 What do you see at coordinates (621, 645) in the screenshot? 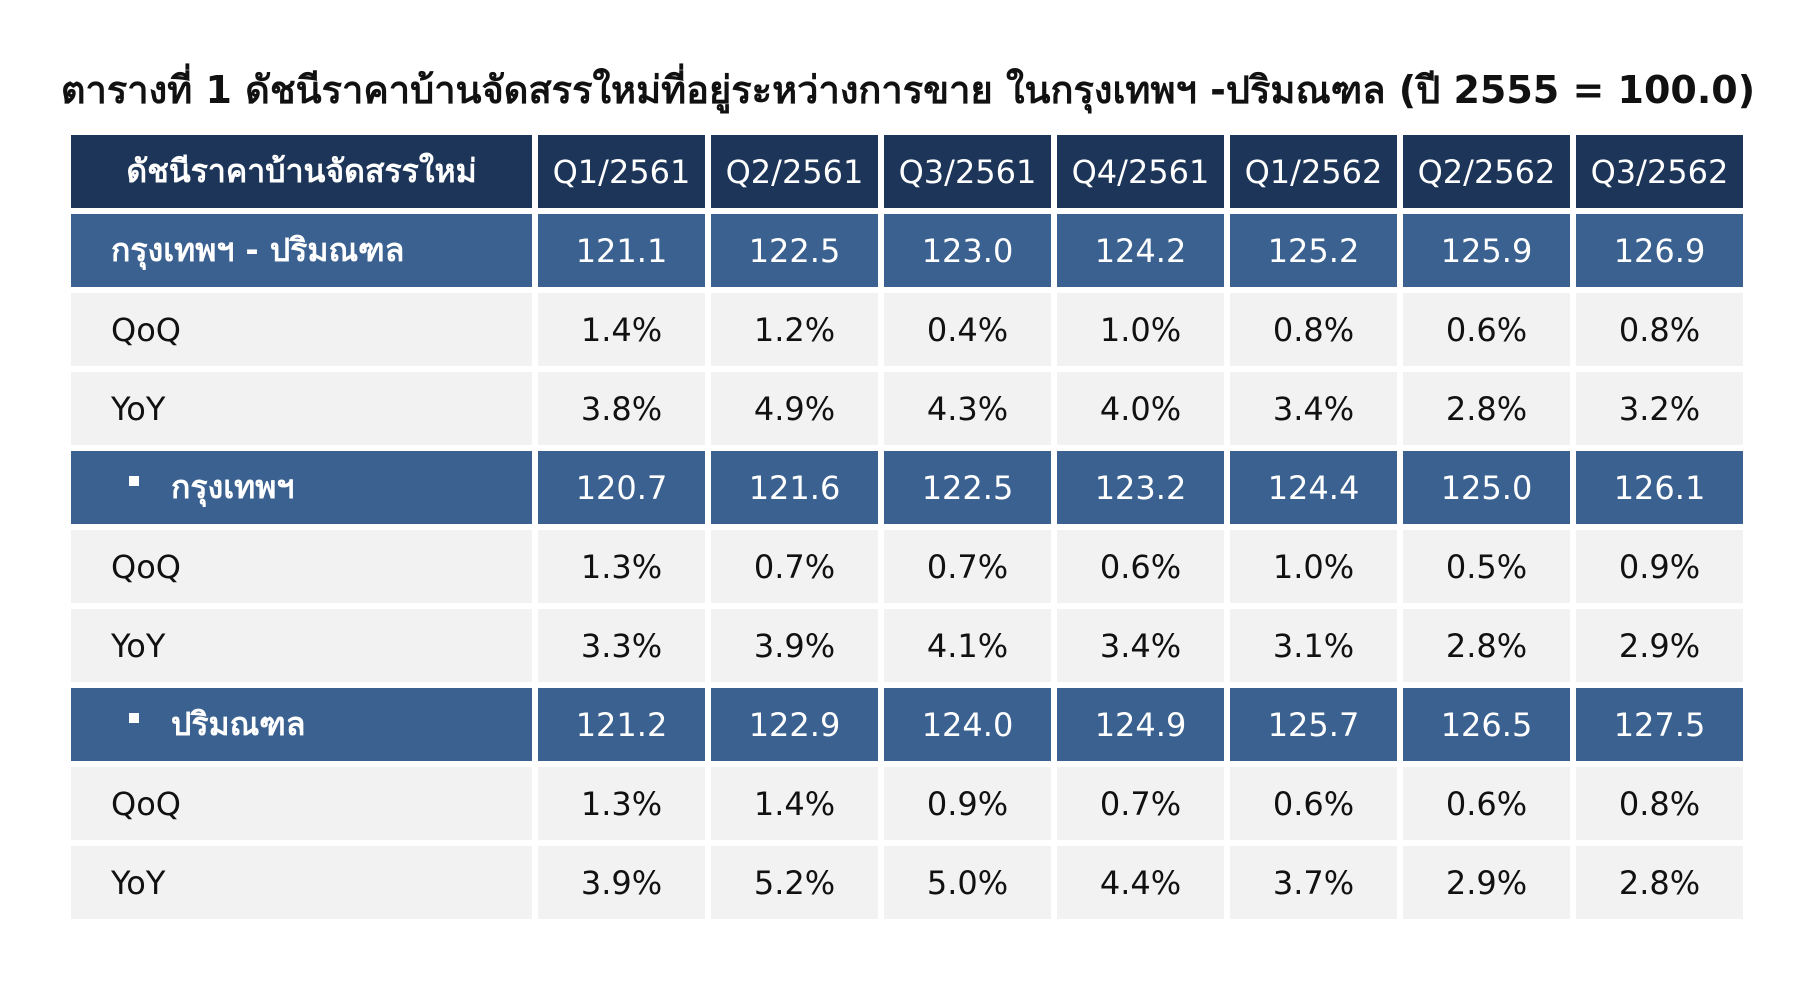
I see `yoy-value: 3.3%` at bounding box center [621, 645].